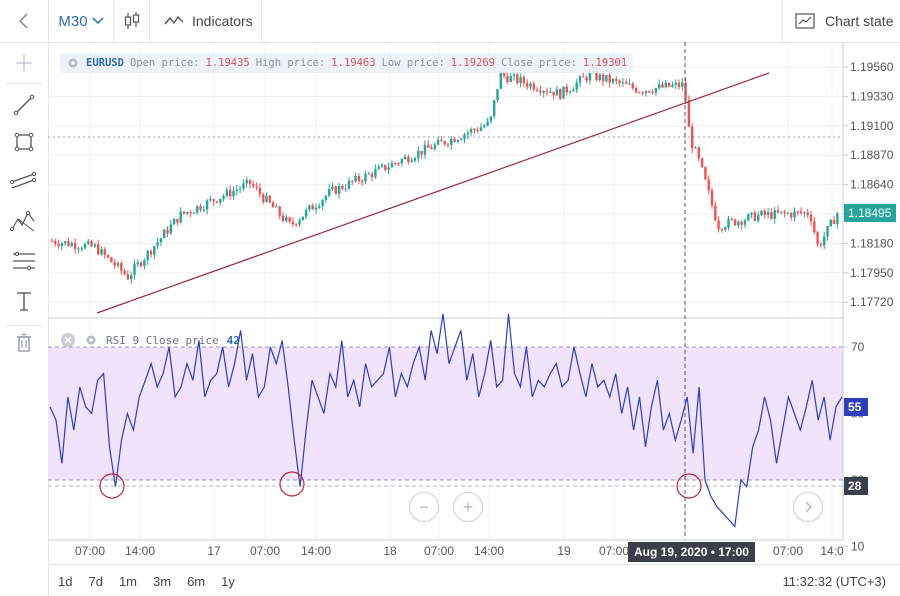  What do you see at coordinates (834, 581) in the screenshot?
I see `clock-label: 11:32:32 (UTC+3)` at bounding box center [834, 581].